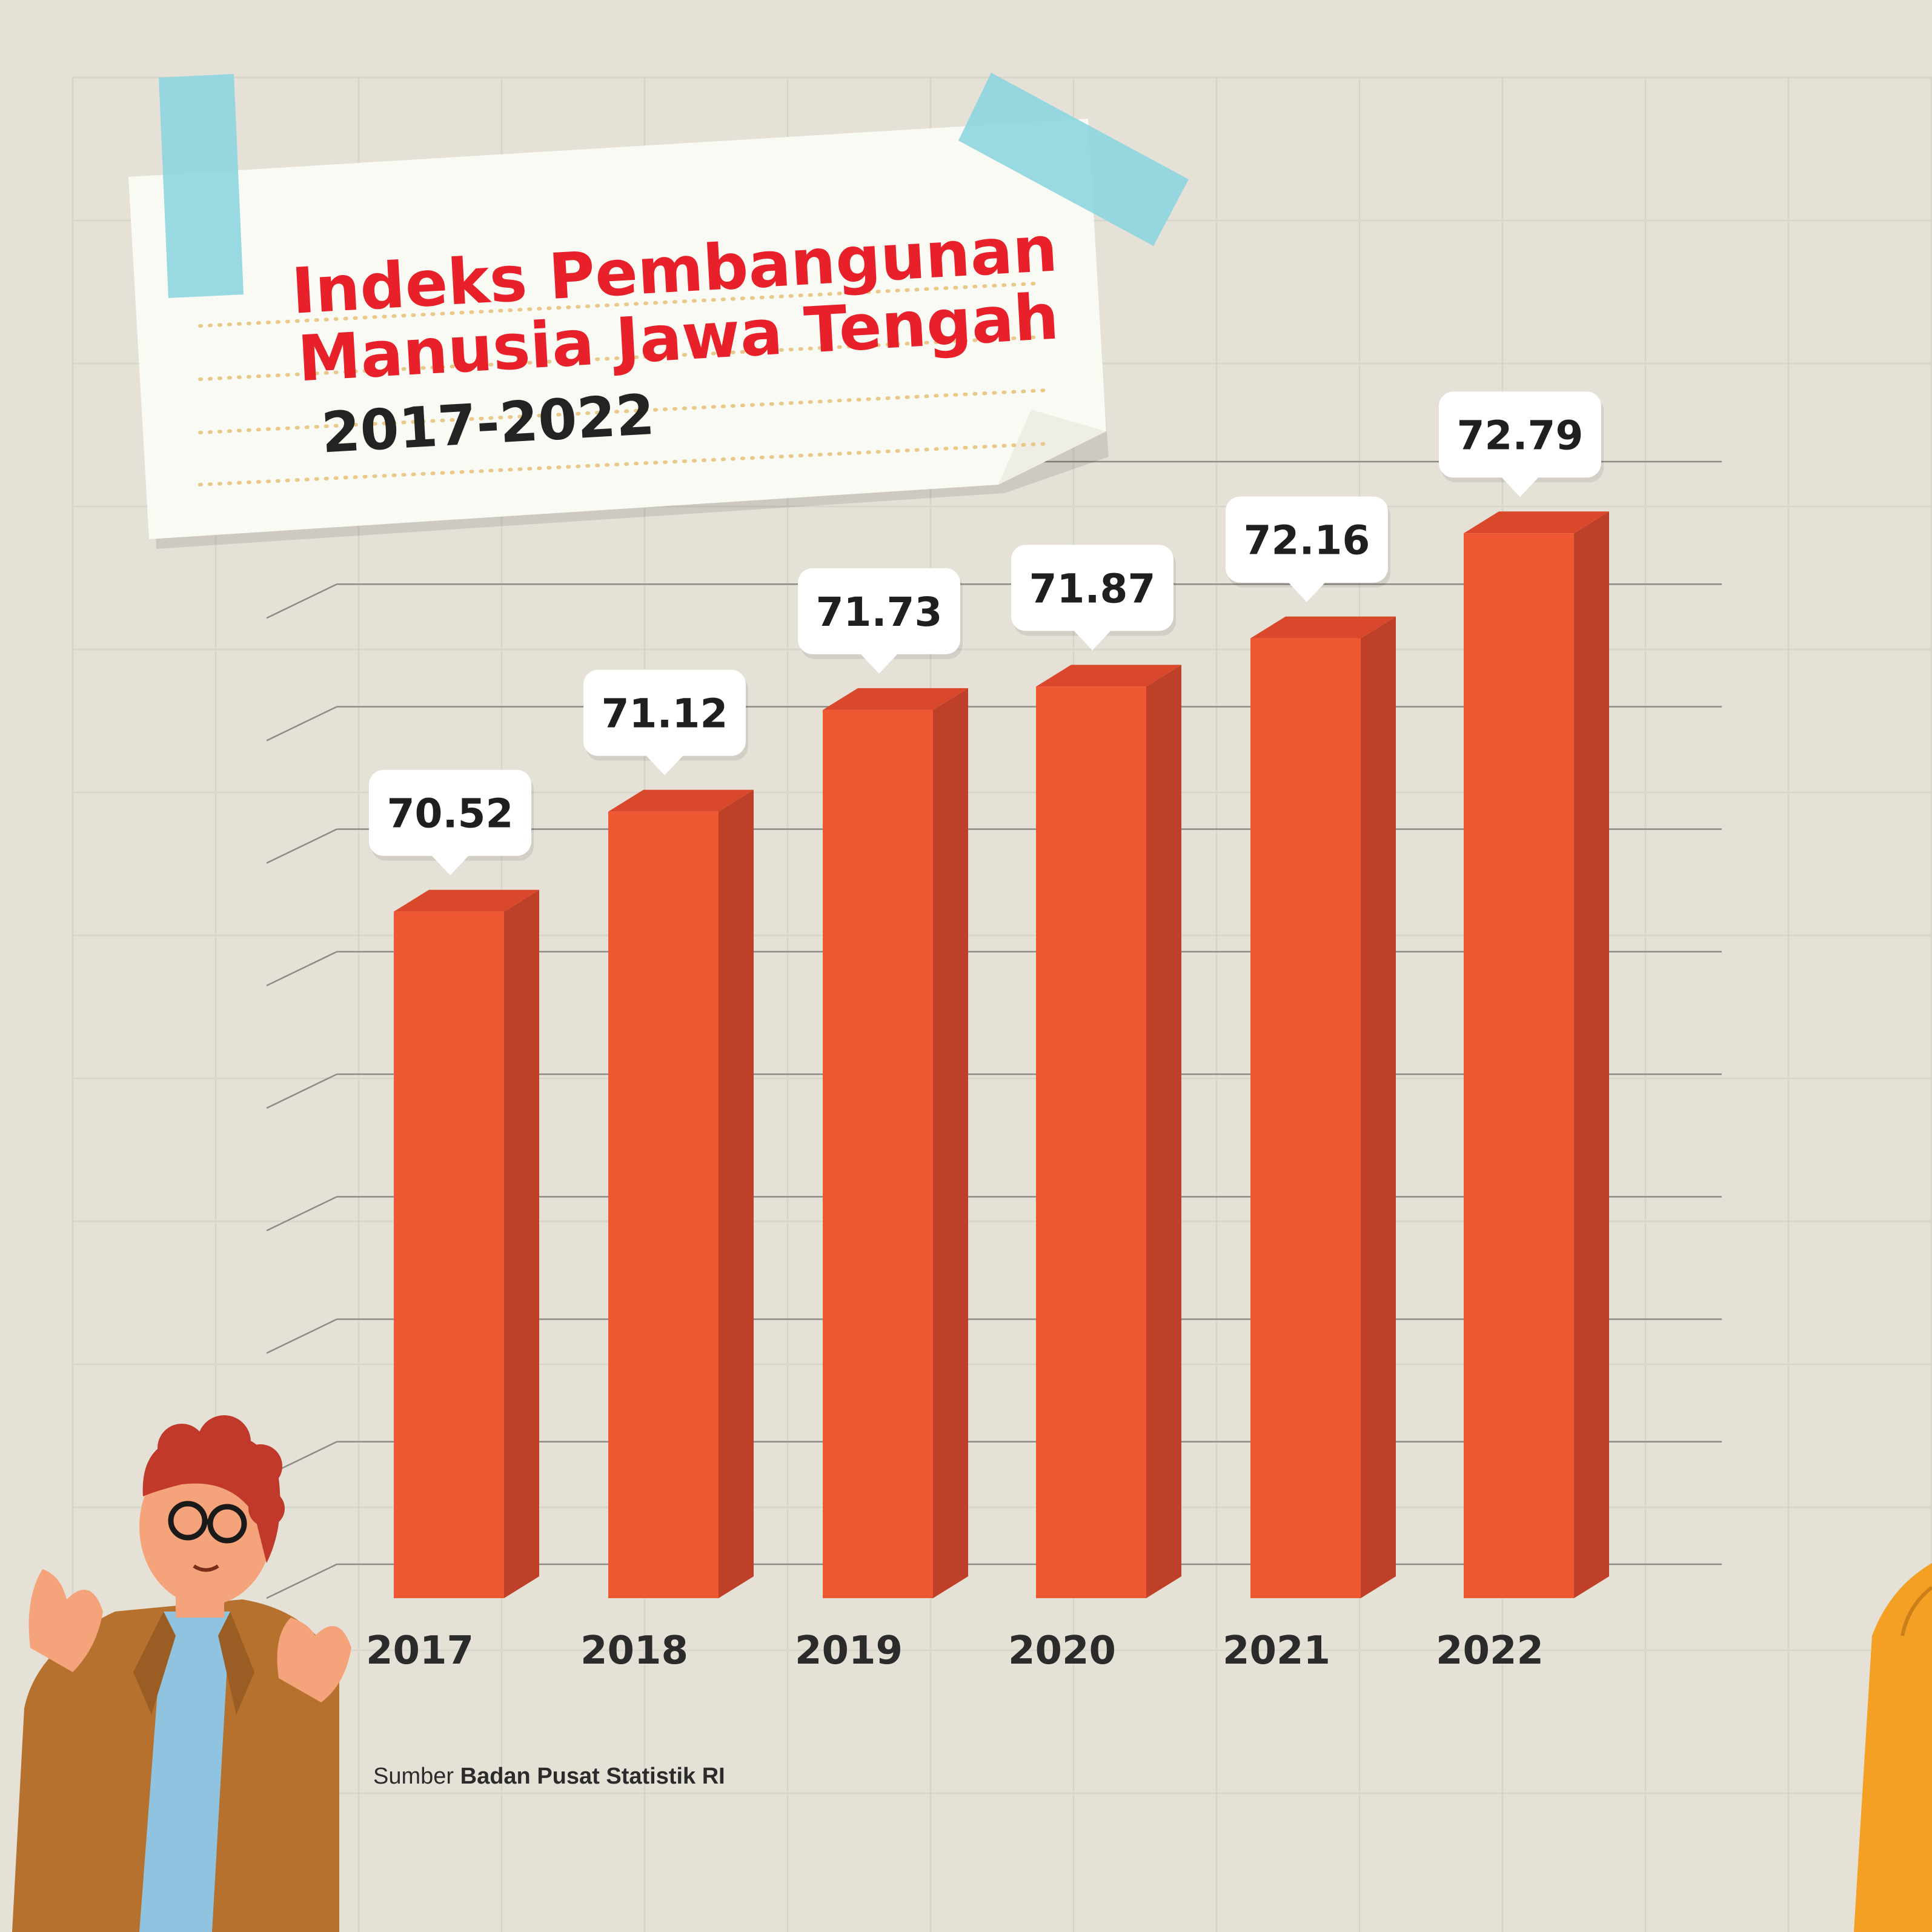 Image resolution: width=1932 pixels, height=1932 pixels. I want to click on data-label: 71.87, so click(1092, 588).